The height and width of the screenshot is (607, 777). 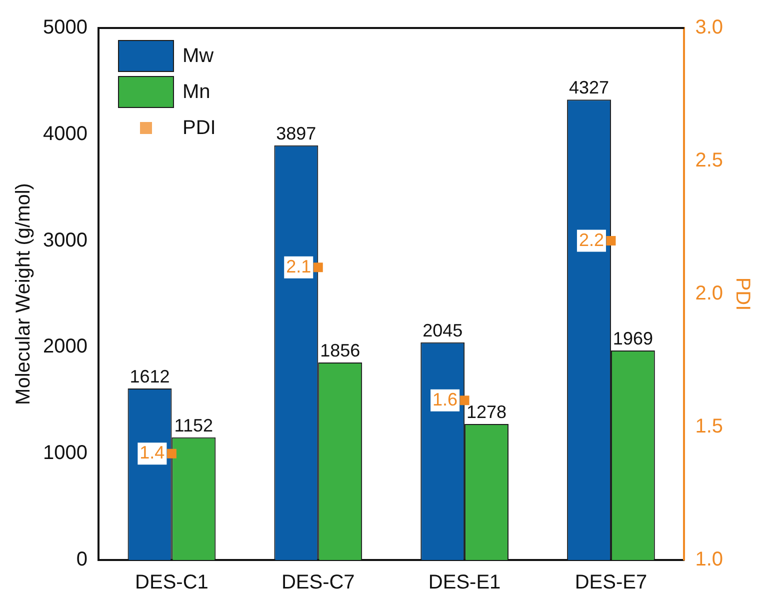 I want to click on y-tick-label: 3000, so click(x=65, y=240).